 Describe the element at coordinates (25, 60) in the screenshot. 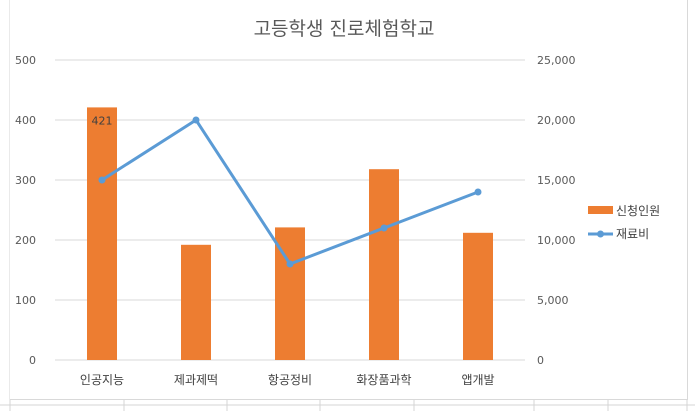

I see `left-tick-label: 500` at that location.